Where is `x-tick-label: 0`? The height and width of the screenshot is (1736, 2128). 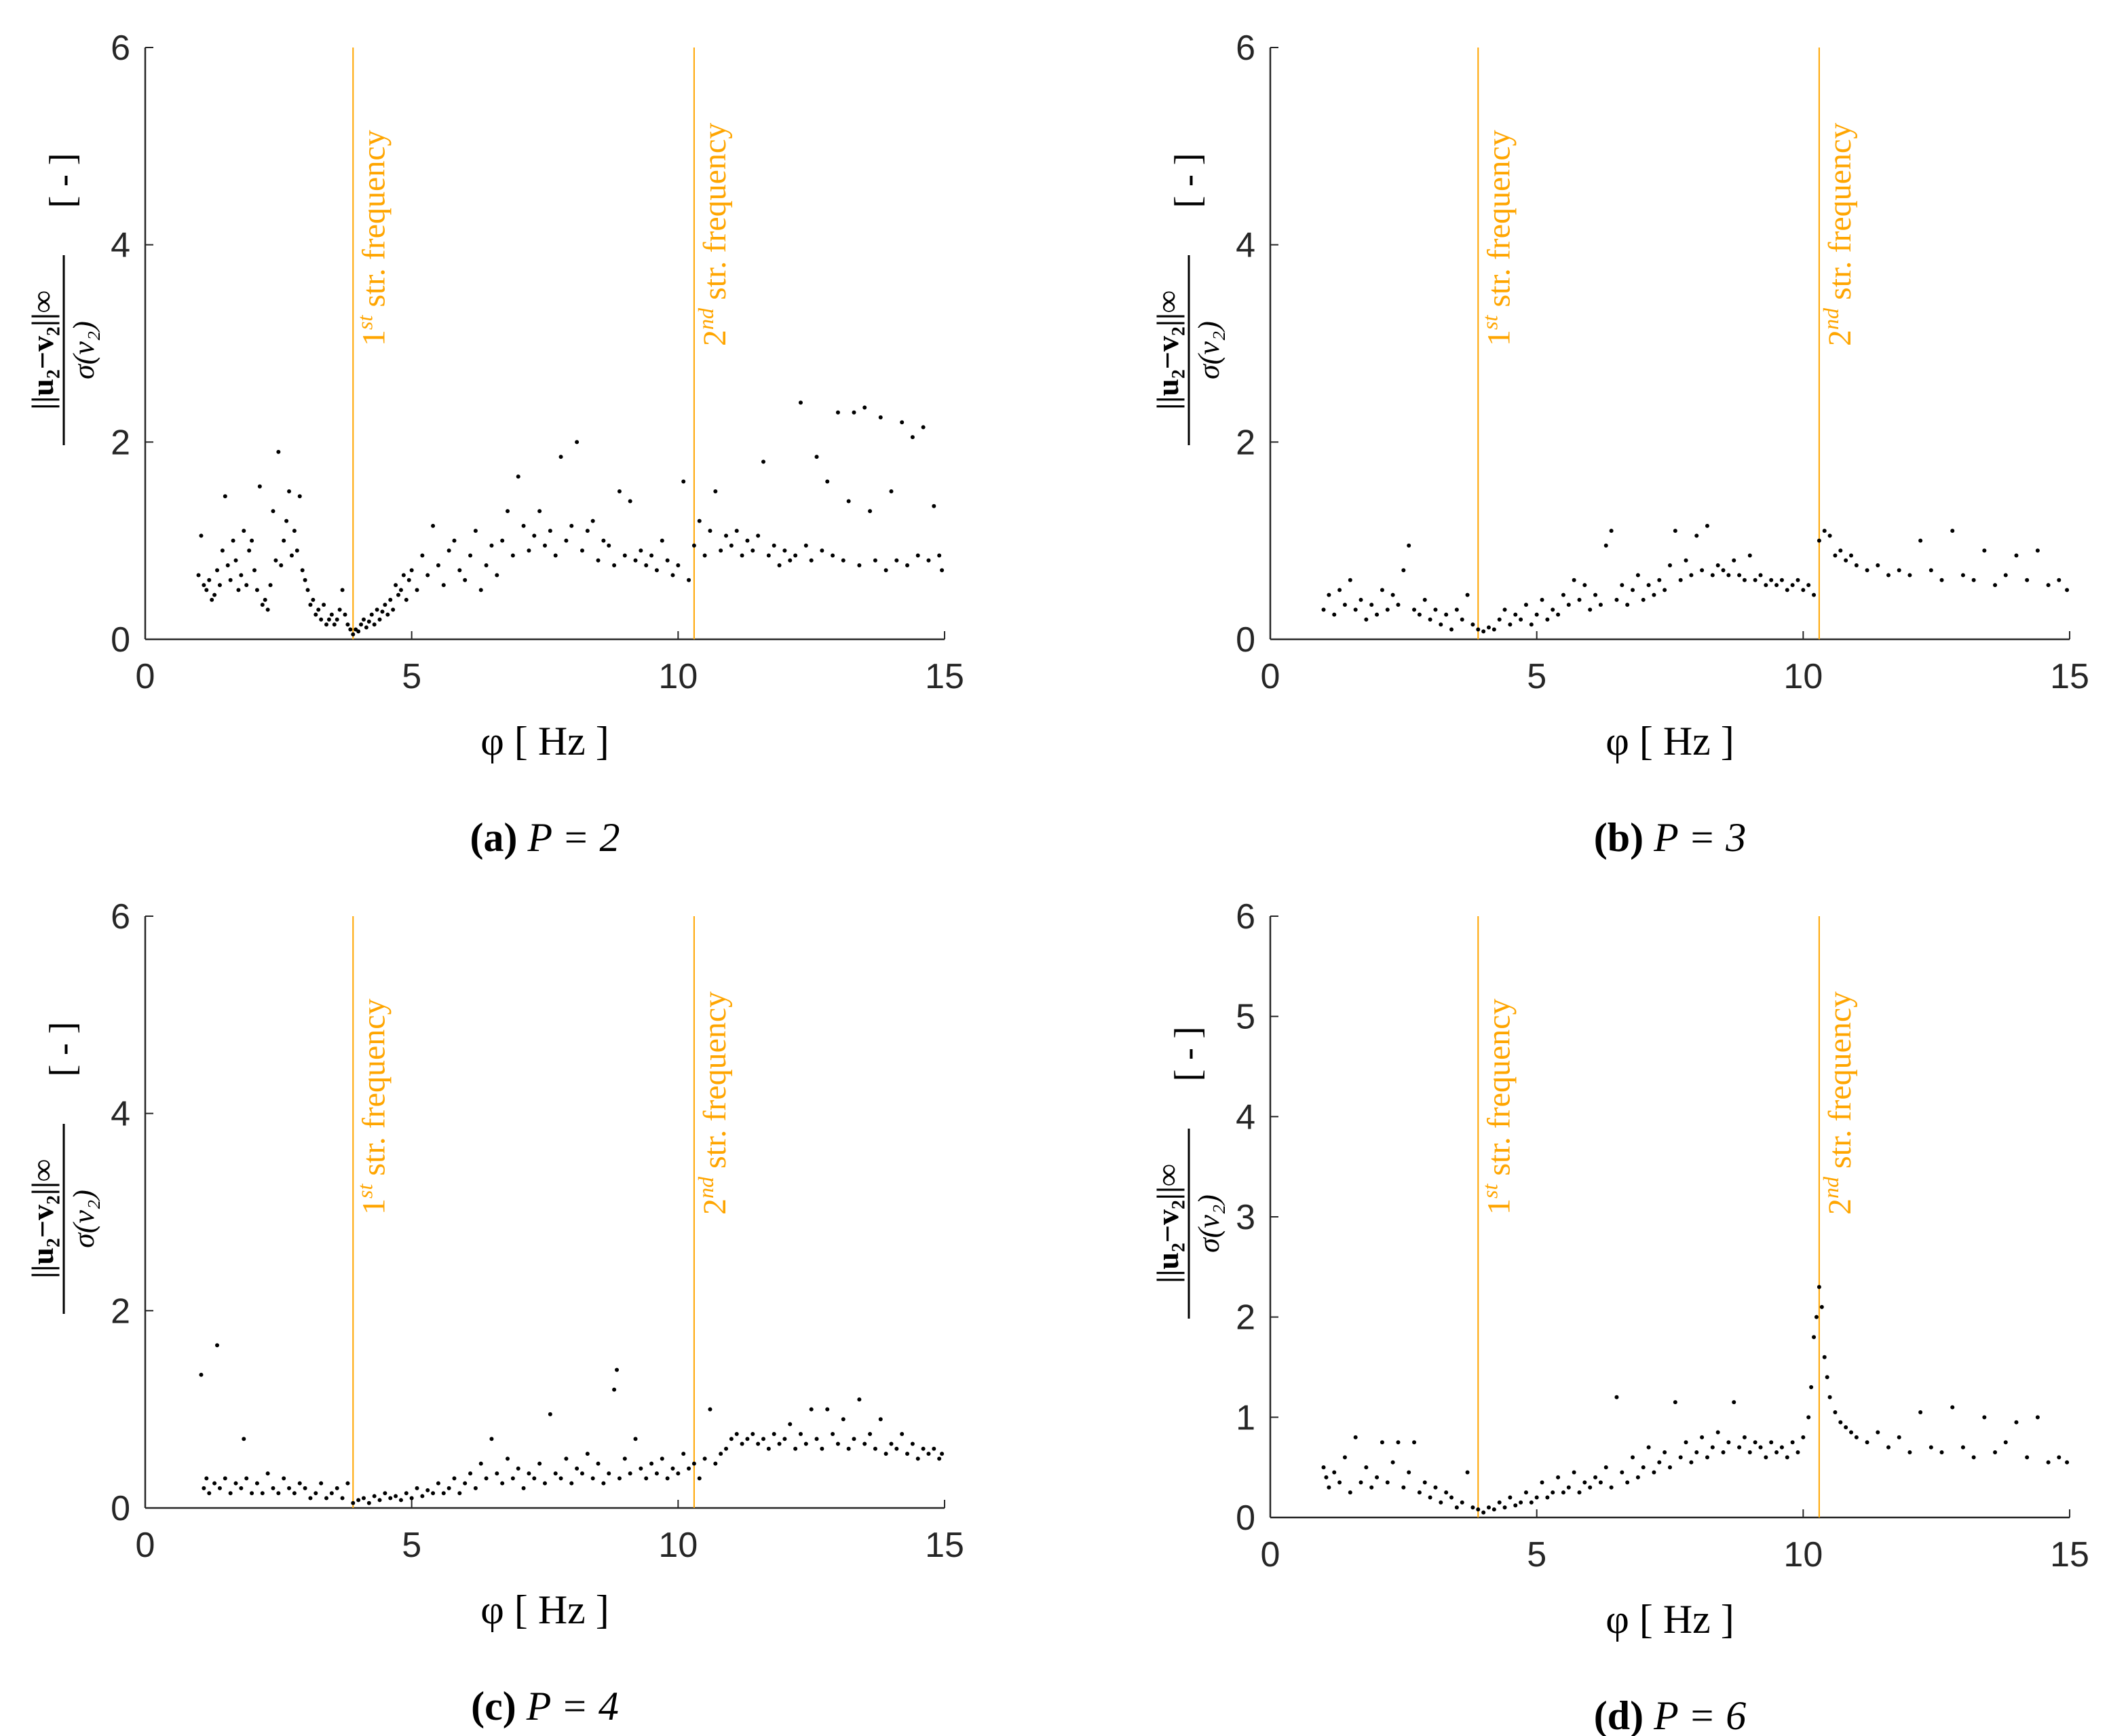 x-tick-label: 0 is located at coordinates (1270, 676).